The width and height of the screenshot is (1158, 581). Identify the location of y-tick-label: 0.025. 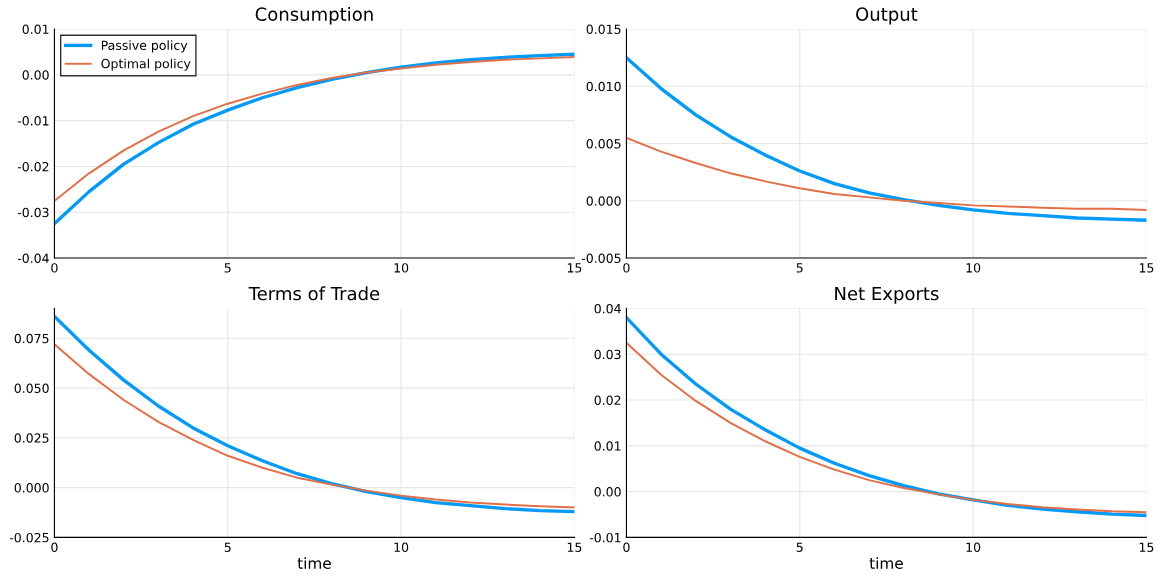
(31, 438).